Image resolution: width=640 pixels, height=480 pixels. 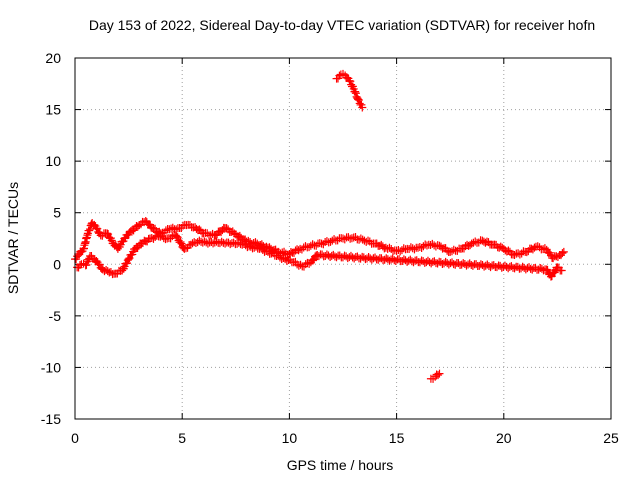 I want to click on y-tick-label: 0, so click(x=57, y=264).